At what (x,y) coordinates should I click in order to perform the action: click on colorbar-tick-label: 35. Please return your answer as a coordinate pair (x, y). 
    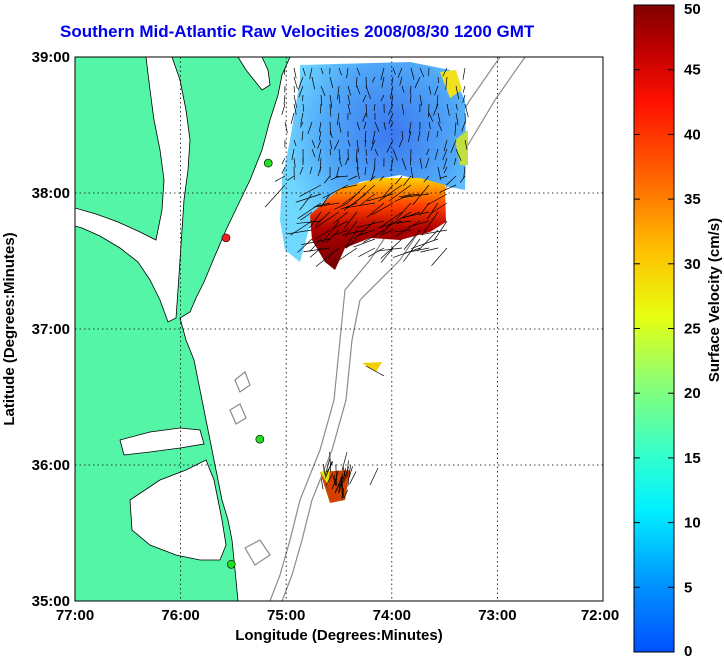
    Looking at the image, I should click on (692, 199).